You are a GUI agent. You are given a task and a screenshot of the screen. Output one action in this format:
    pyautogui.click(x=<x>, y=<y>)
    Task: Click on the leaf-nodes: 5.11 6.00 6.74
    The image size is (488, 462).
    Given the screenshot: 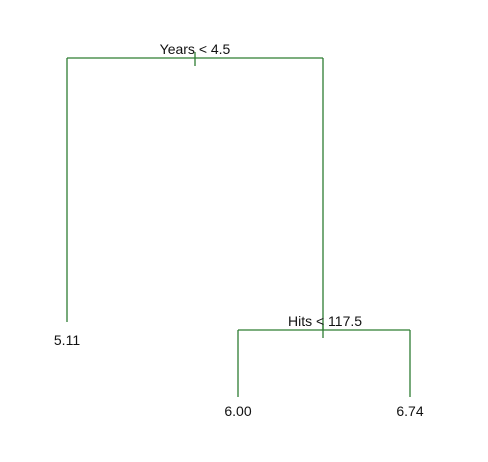 What is the action you would take?
    pyautogui.click(x=239, y=375)
    